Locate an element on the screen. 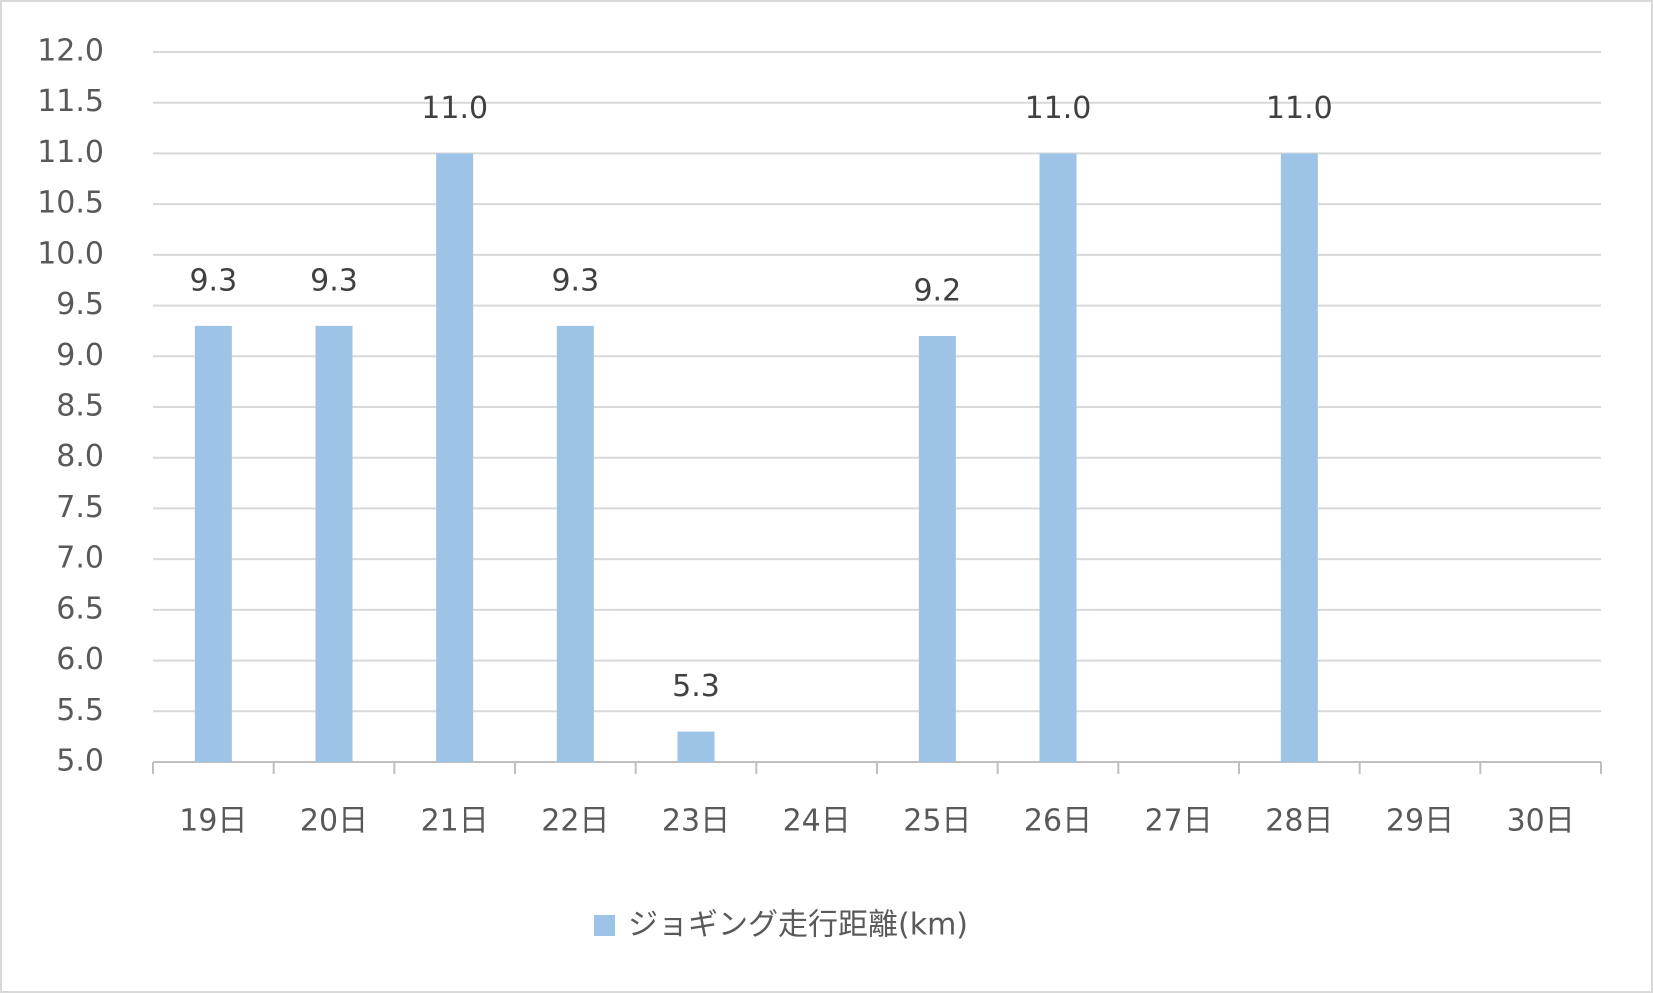 This screenshot has height=993, width=1653. x-tick-label: 21日 is located at coordinates (455, 821).